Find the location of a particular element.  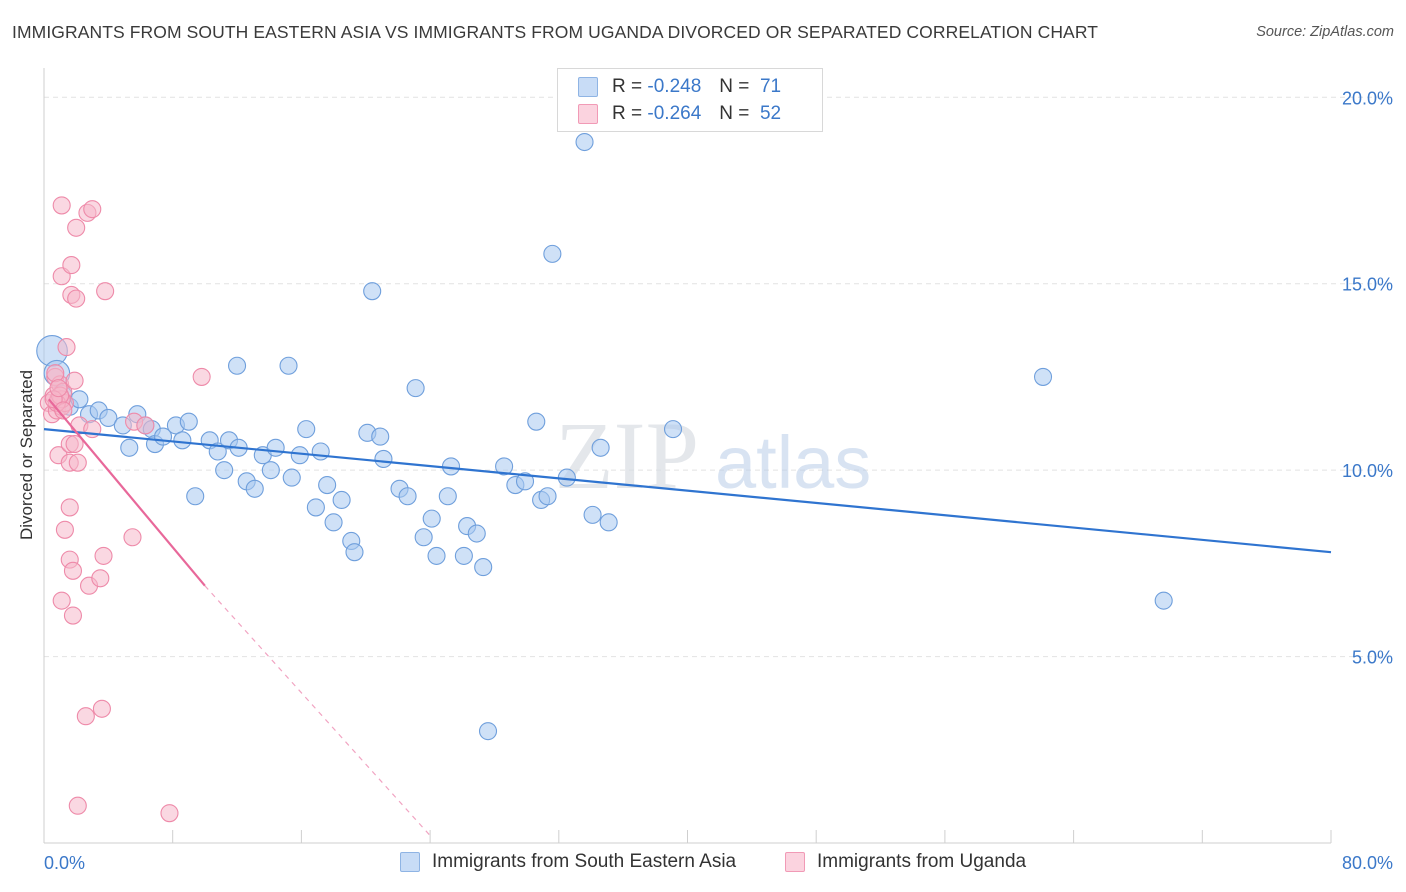

legend-r-value: -0.248 is located at coordinates (674, 86).